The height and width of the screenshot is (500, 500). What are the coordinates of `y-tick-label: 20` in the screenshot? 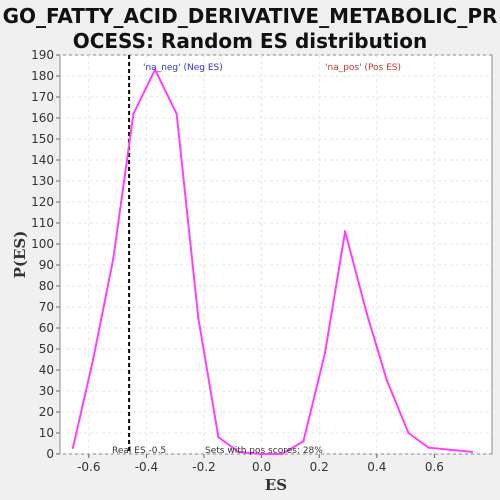 It's located at (46, 412).